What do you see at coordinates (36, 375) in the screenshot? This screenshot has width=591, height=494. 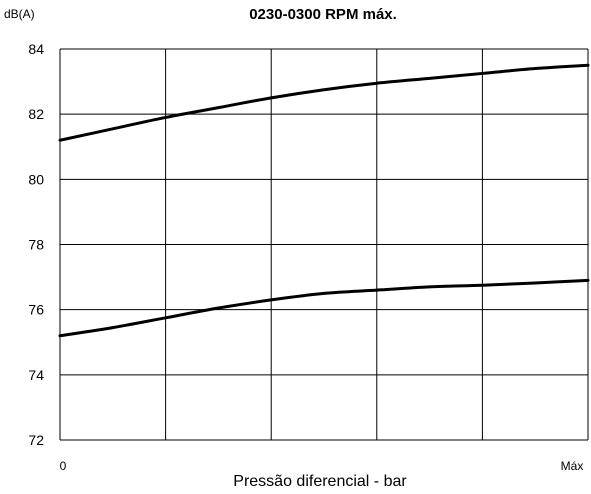 I see `y-tick-label: 74` at bounding box center [36, 375].